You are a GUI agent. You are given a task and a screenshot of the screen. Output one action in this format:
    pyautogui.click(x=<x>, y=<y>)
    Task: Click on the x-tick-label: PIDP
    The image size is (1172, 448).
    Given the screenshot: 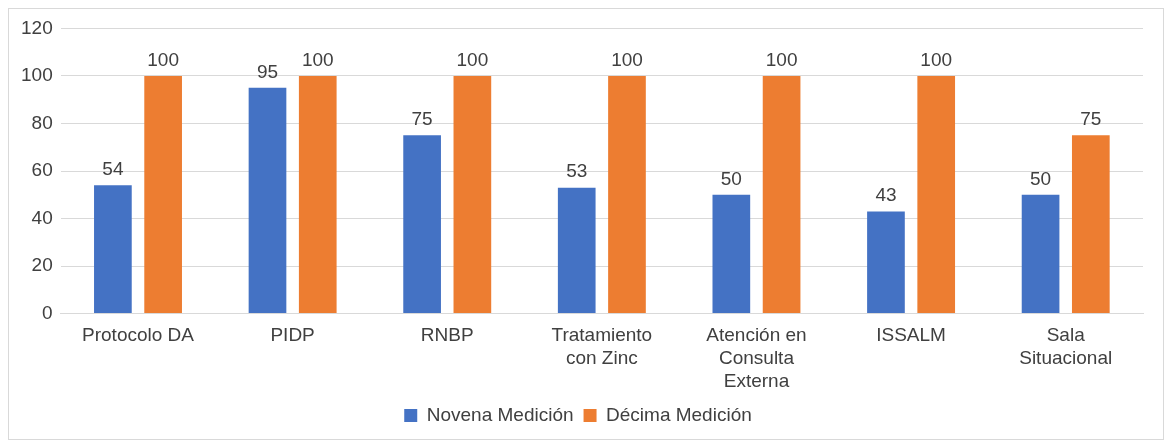 What is the action you would take?
    pyautogui.click(x=292, y=335)
    